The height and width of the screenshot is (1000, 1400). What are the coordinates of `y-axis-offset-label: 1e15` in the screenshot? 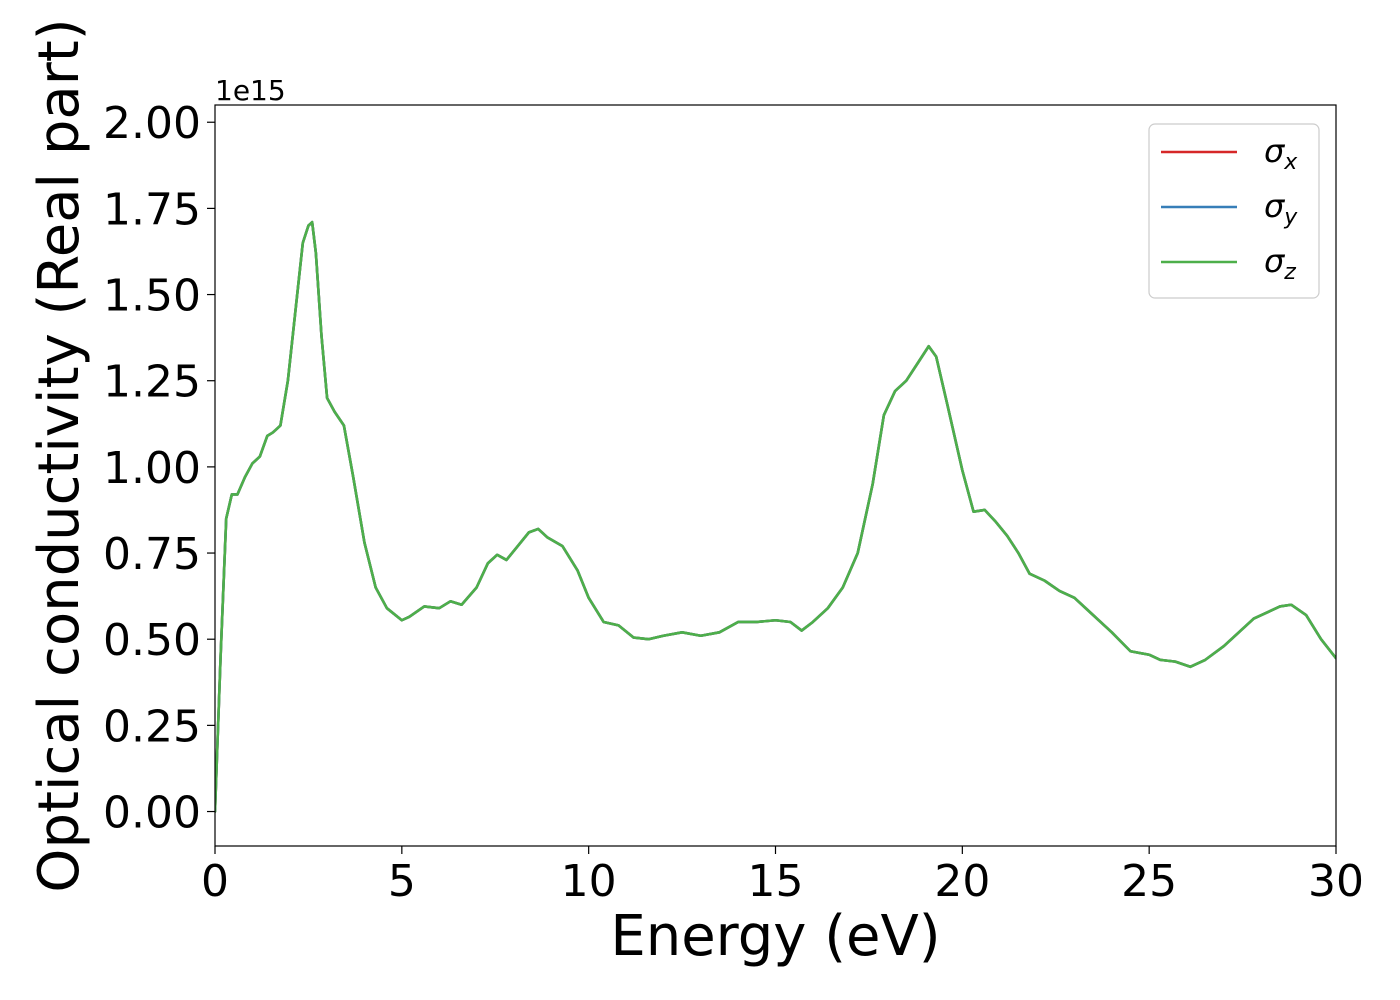 It's located at (250, 90).